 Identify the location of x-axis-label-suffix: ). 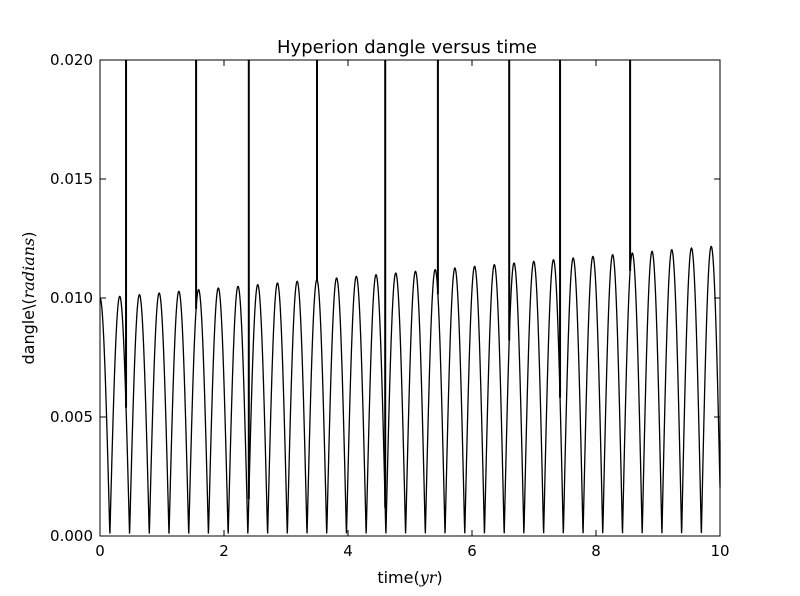
(439, 577).